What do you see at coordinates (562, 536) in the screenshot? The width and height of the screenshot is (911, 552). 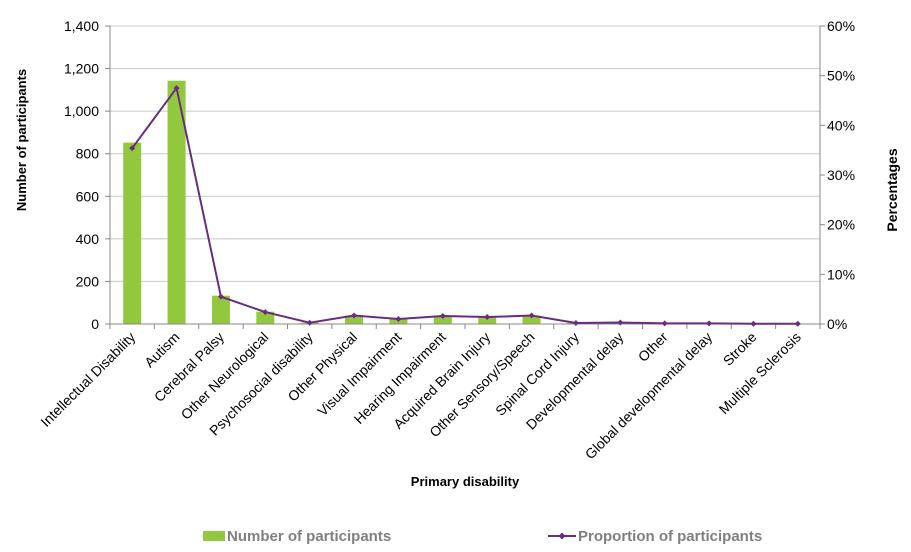 I see `legend-swatch-marker` at bounding box center [562, 536].